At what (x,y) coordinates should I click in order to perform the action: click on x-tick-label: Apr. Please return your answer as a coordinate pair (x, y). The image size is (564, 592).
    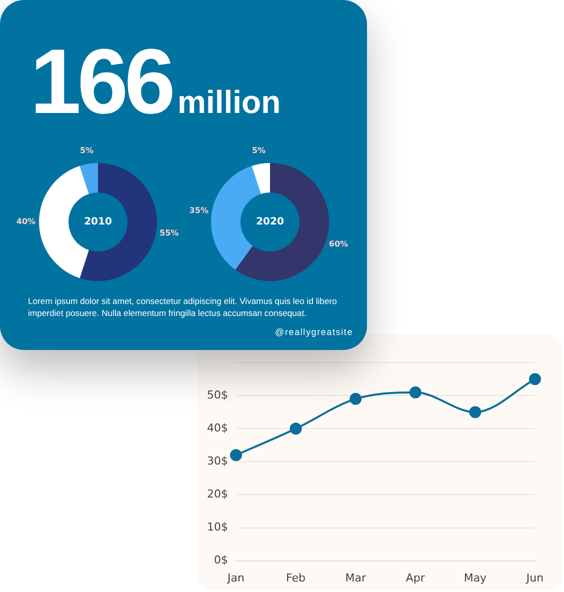
    Looking at the image, I should click on (416, 577).